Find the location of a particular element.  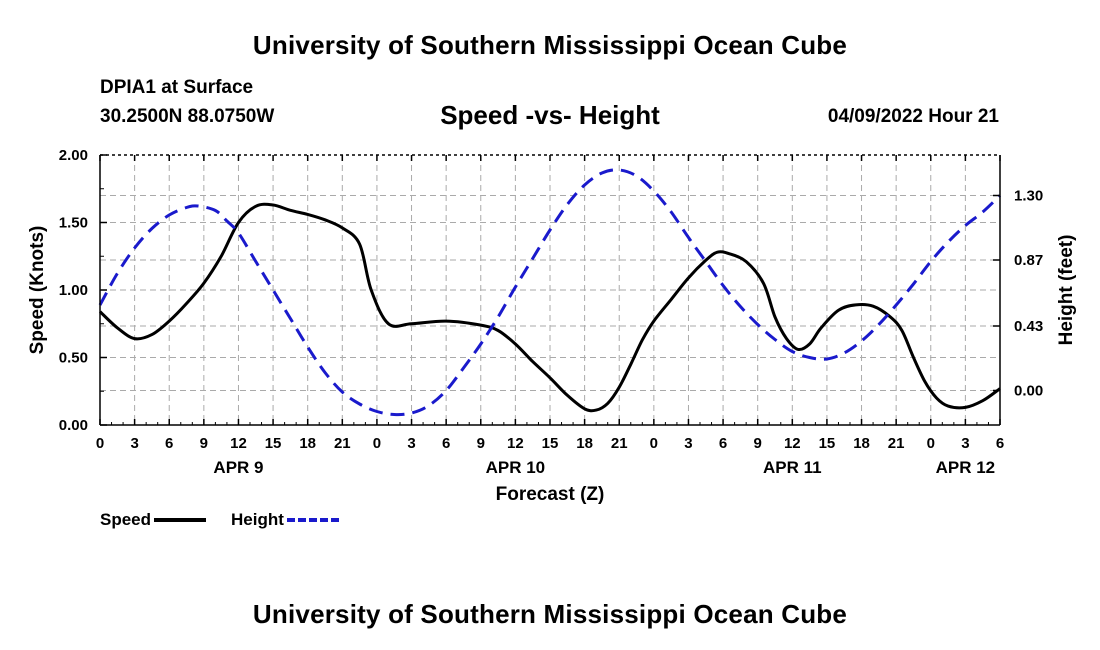

y2-axis-title: Height (feet) is located at coordinates (1066, 290).